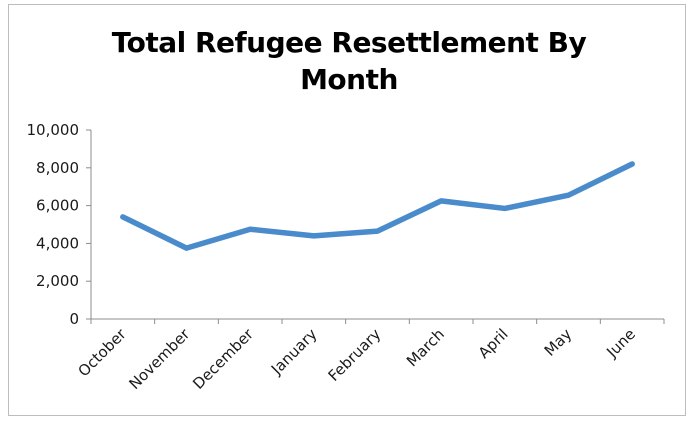 This screenshot has height=424, width=698. Describe the element at coordinates (349, 42) in the screenshot. I see `chart-title-line-1: Total Refugee Resettlement By` at that location.